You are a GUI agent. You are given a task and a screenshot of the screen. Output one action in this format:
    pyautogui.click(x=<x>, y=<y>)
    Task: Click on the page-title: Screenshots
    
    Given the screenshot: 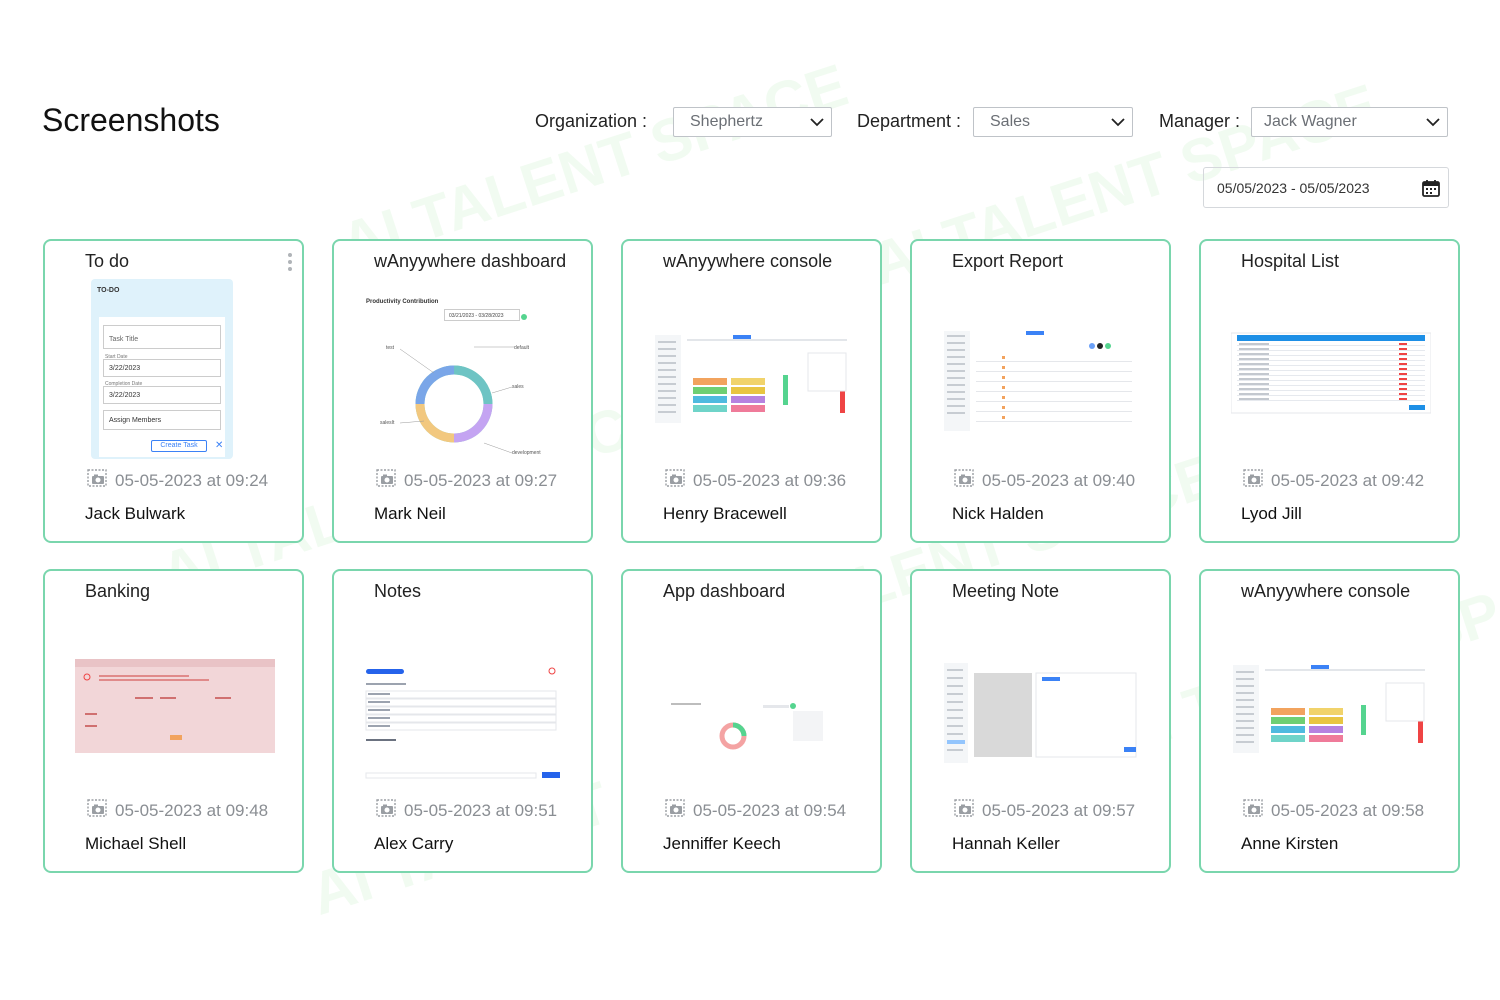 What is the action you would take?
    pyautogui.click(x=131, y=120)
    